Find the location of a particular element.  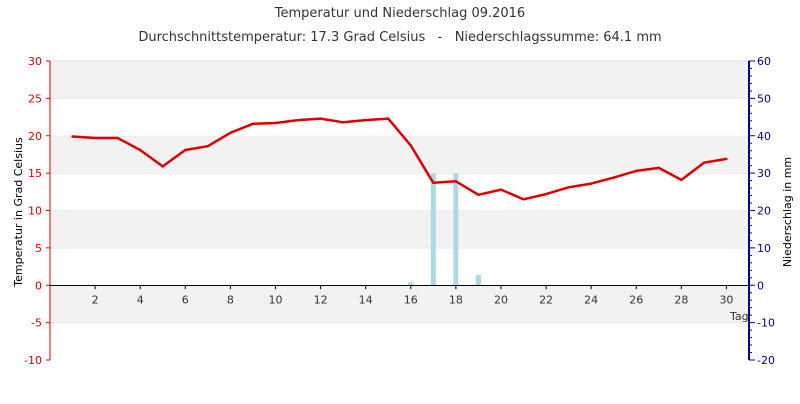

y-right-ticks: -20 -10 0 10 20 30 40 50 60 is located at coordinates (762, 211).